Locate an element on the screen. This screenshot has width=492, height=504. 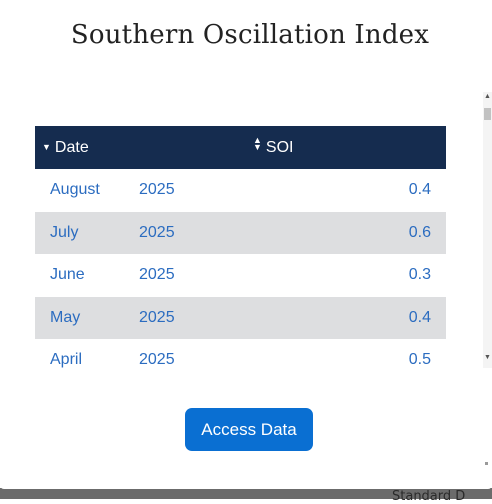
page-backdrop is located at coordinates (246, 493).